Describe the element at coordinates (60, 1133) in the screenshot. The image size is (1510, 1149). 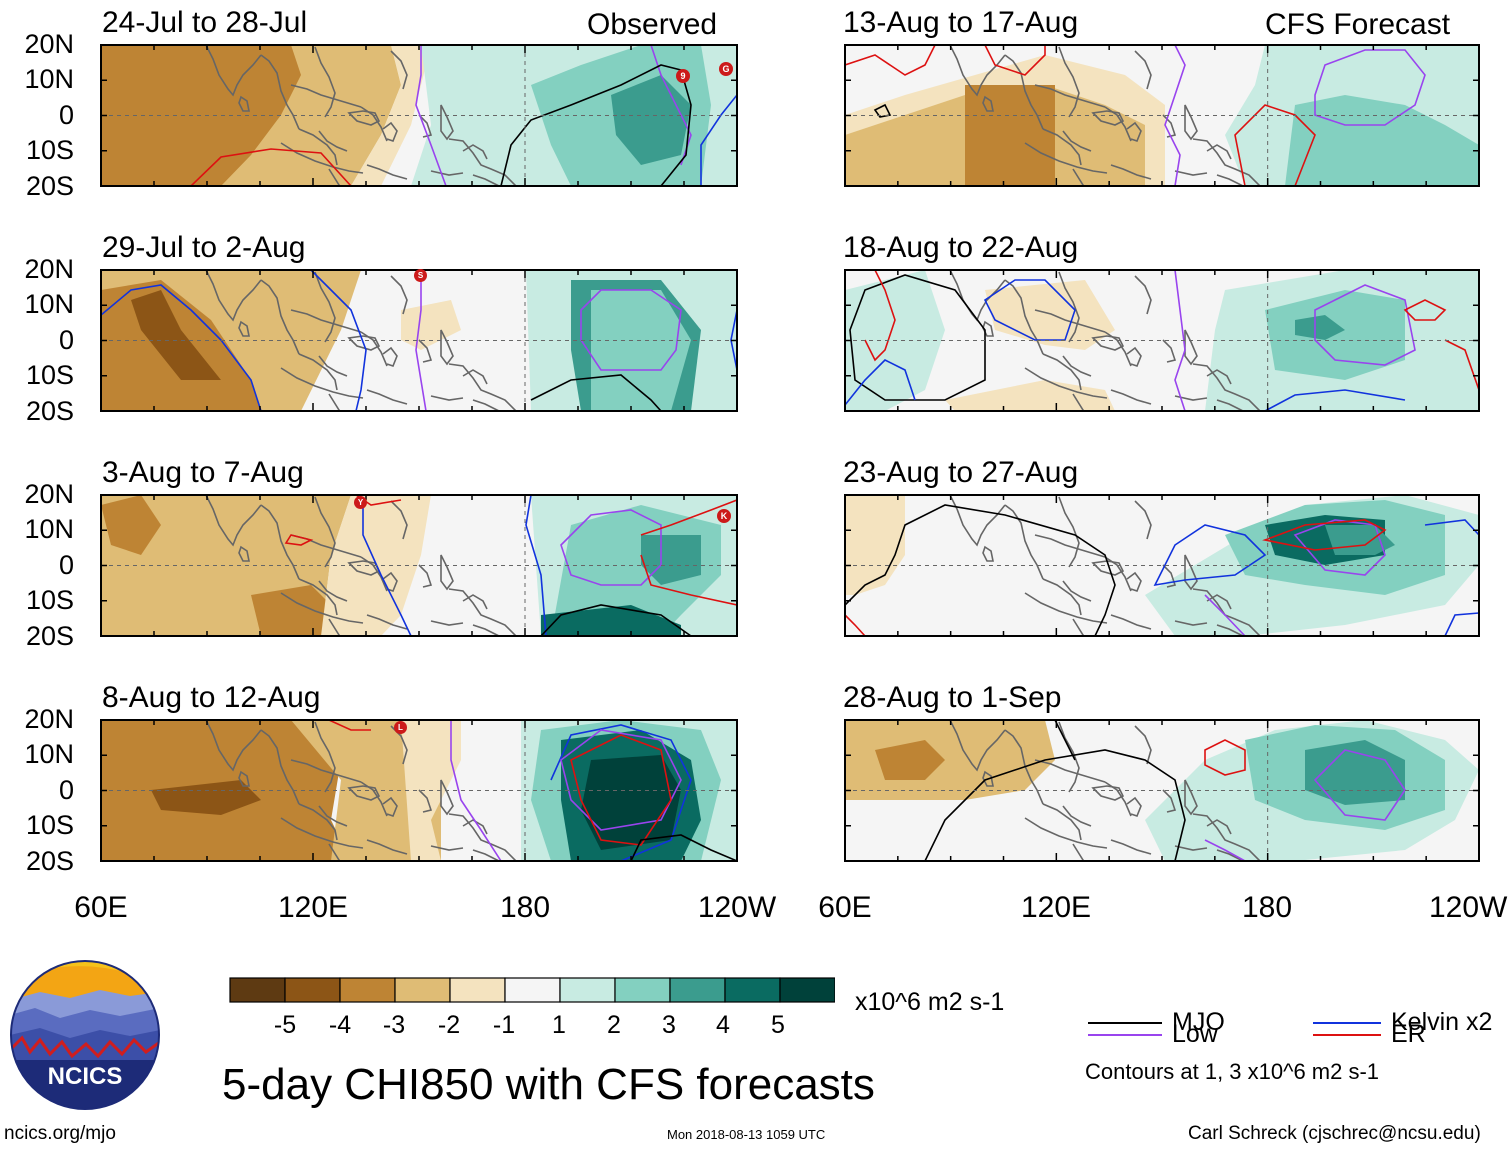
I see `website-link: ncics.org/mjo` at that location.